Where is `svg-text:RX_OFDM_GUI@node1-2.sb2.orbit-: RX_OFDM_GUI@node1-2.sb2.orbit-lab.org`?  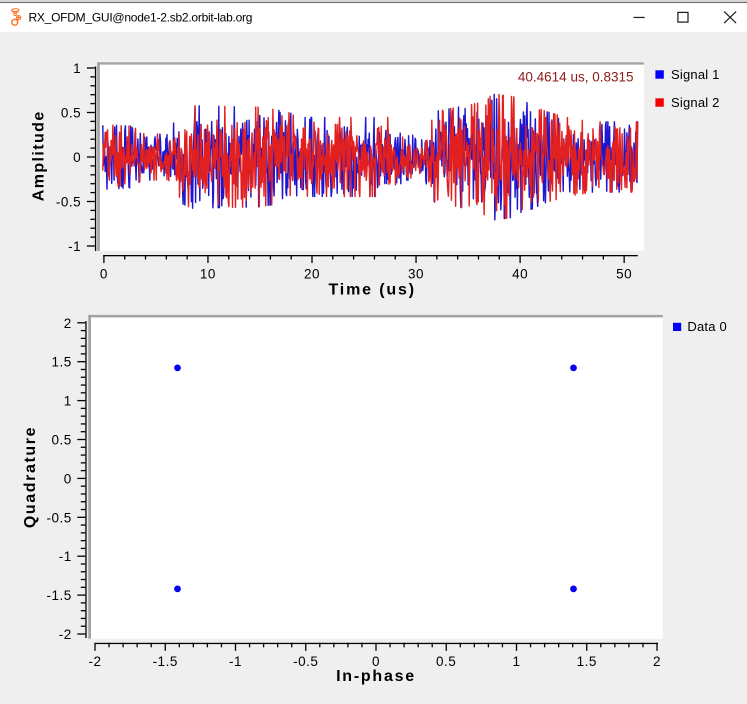 svg-text:RX_OFDM_GUI@node1-2.sb2.orbit-: RX_OFDM_GUI@node1-2.sb2.orbit-lab.org is located at coordinates (141, 18).